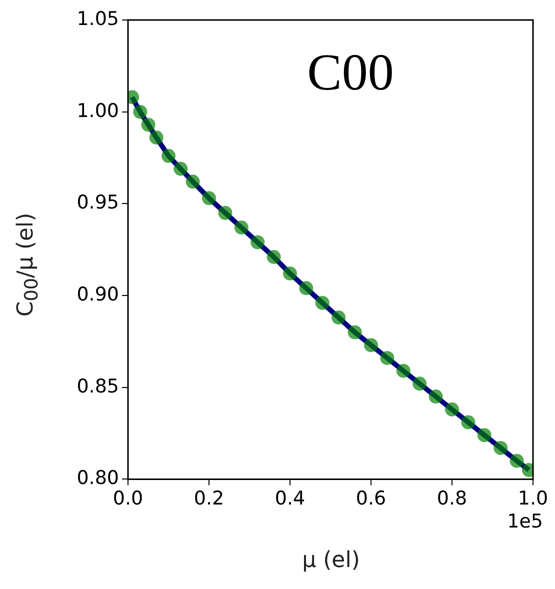  What do you see at coordinates (209, 499) in the screenshot?
I see `x-tick-label: 0.2` at bounding box center [209, 499].